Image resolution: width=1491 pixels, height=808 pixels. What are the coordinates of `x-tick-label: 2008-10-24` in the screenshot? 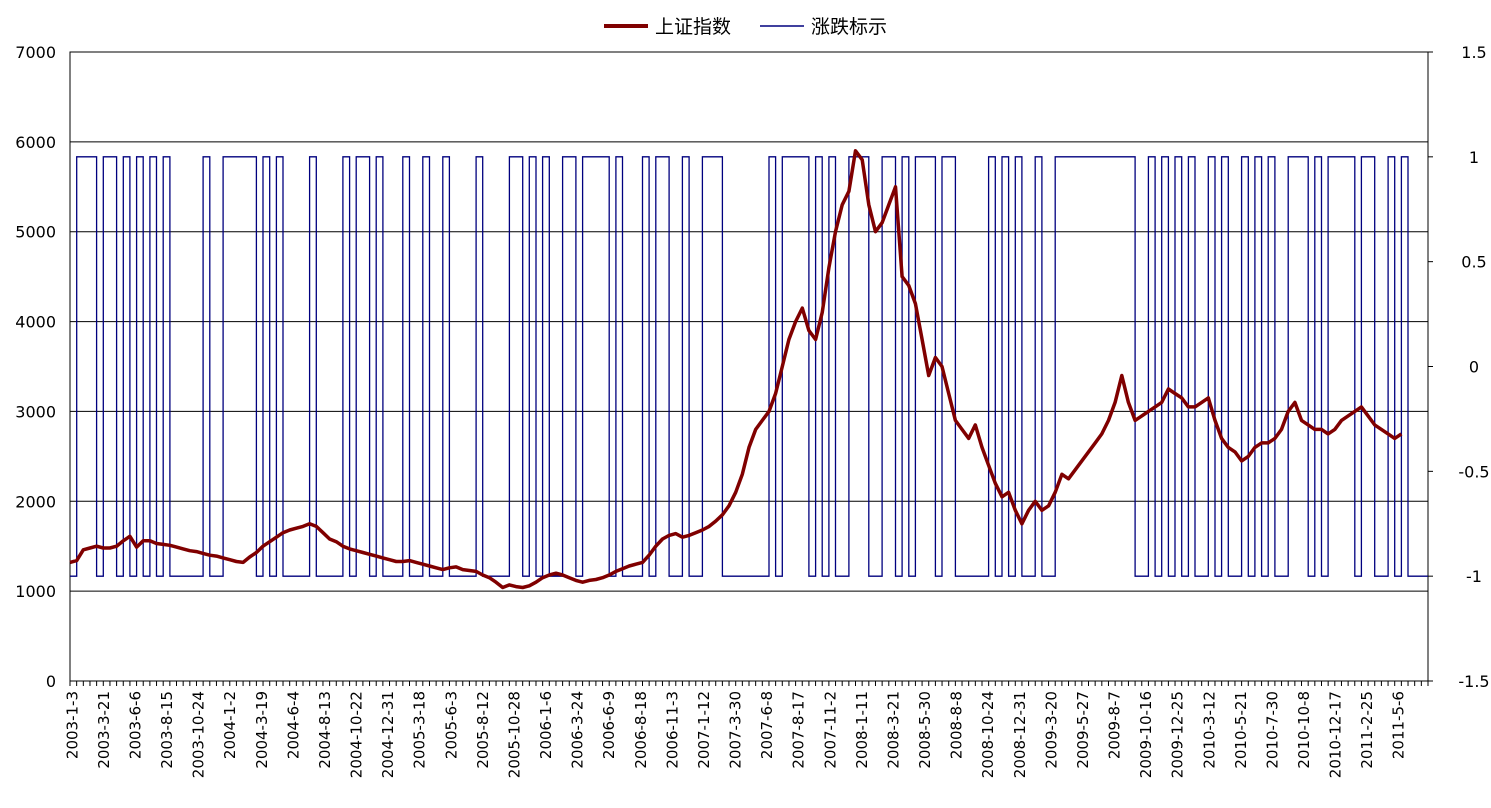 It's located at (988, 734).